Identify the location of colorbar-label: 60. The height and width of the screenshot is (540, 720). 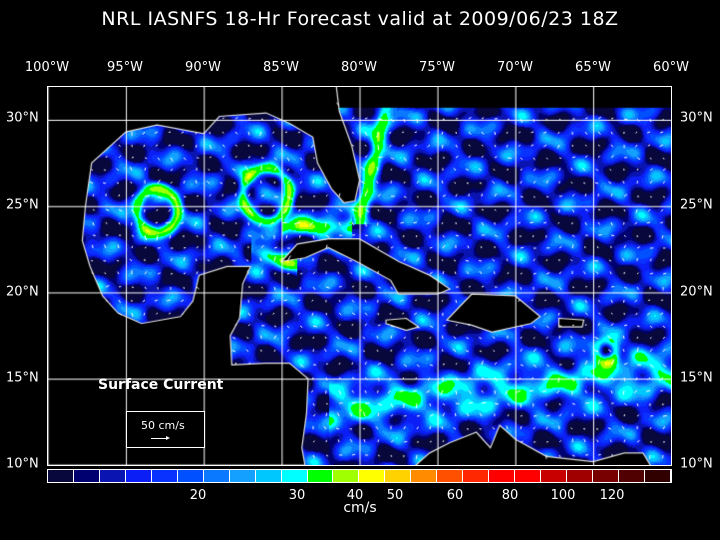
(455, 495).